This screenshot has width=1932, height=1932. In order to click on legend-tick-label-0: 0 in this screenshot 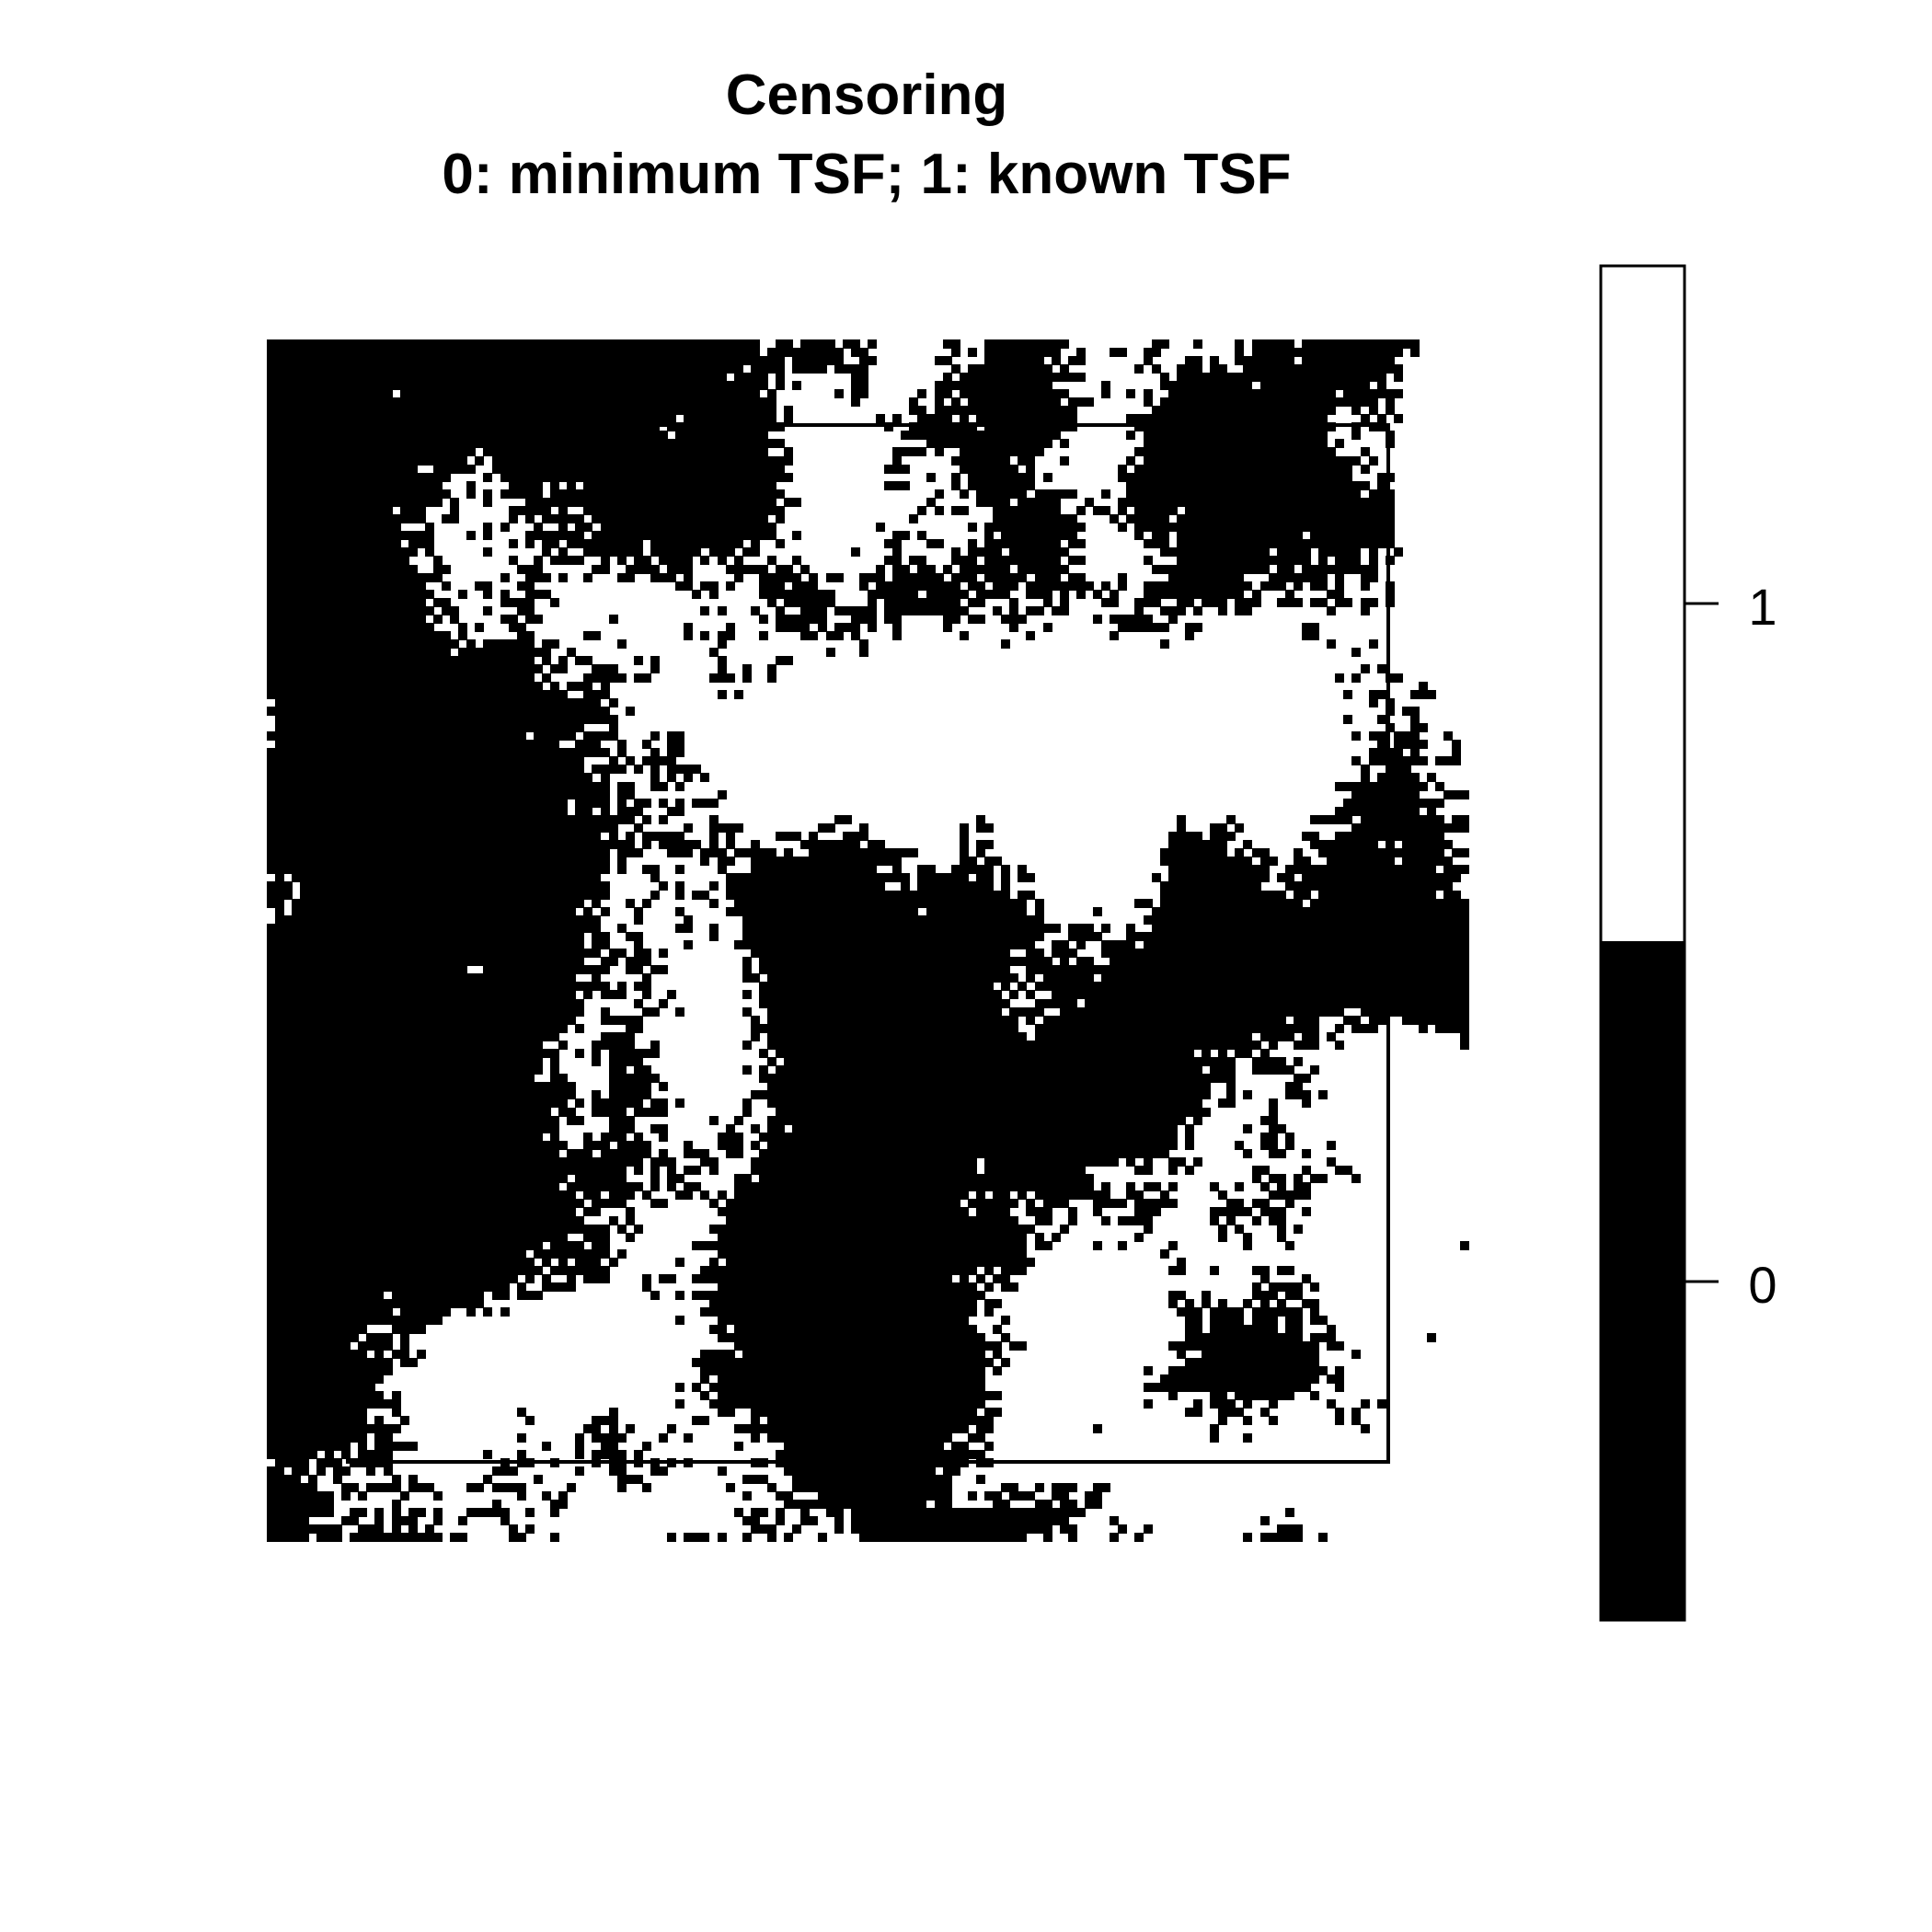, I will do `click(1762, 1285)`.